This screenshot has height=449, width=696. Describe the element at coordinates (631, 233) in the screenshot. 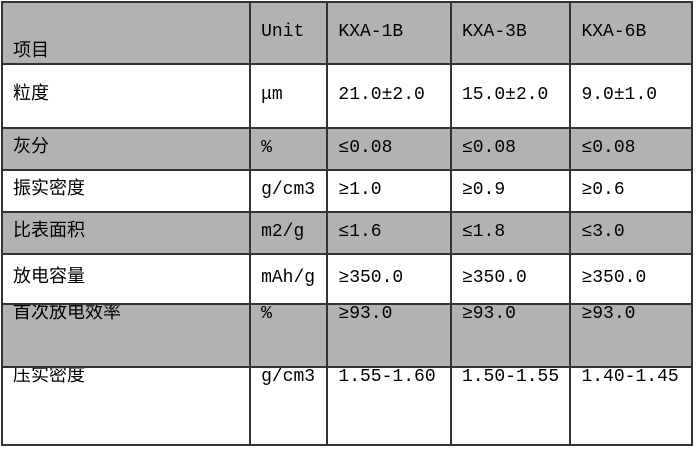

I see `value-cell: ≤3.0` at that location.